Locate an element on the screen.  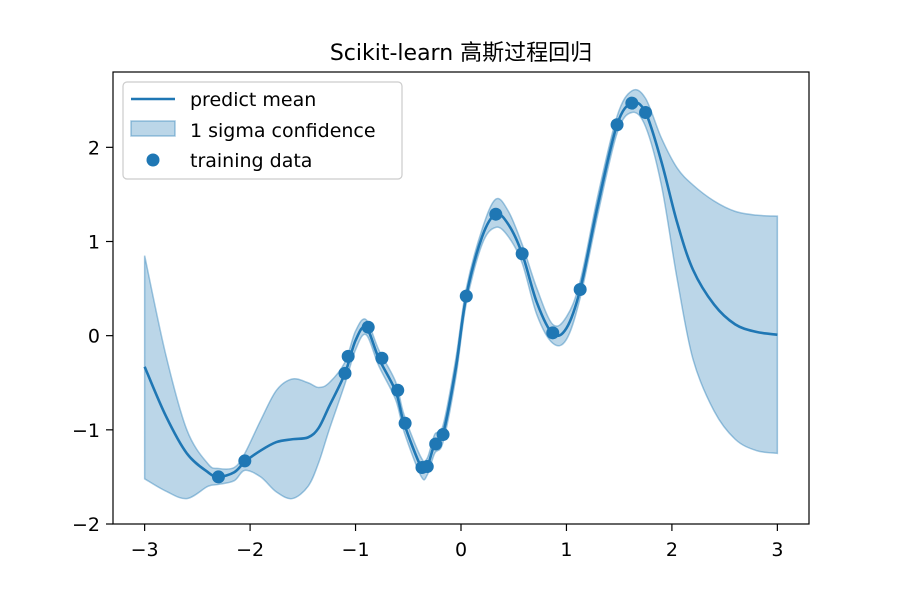
legend-label-mean: predict mean is located at coordinates (253, 100).